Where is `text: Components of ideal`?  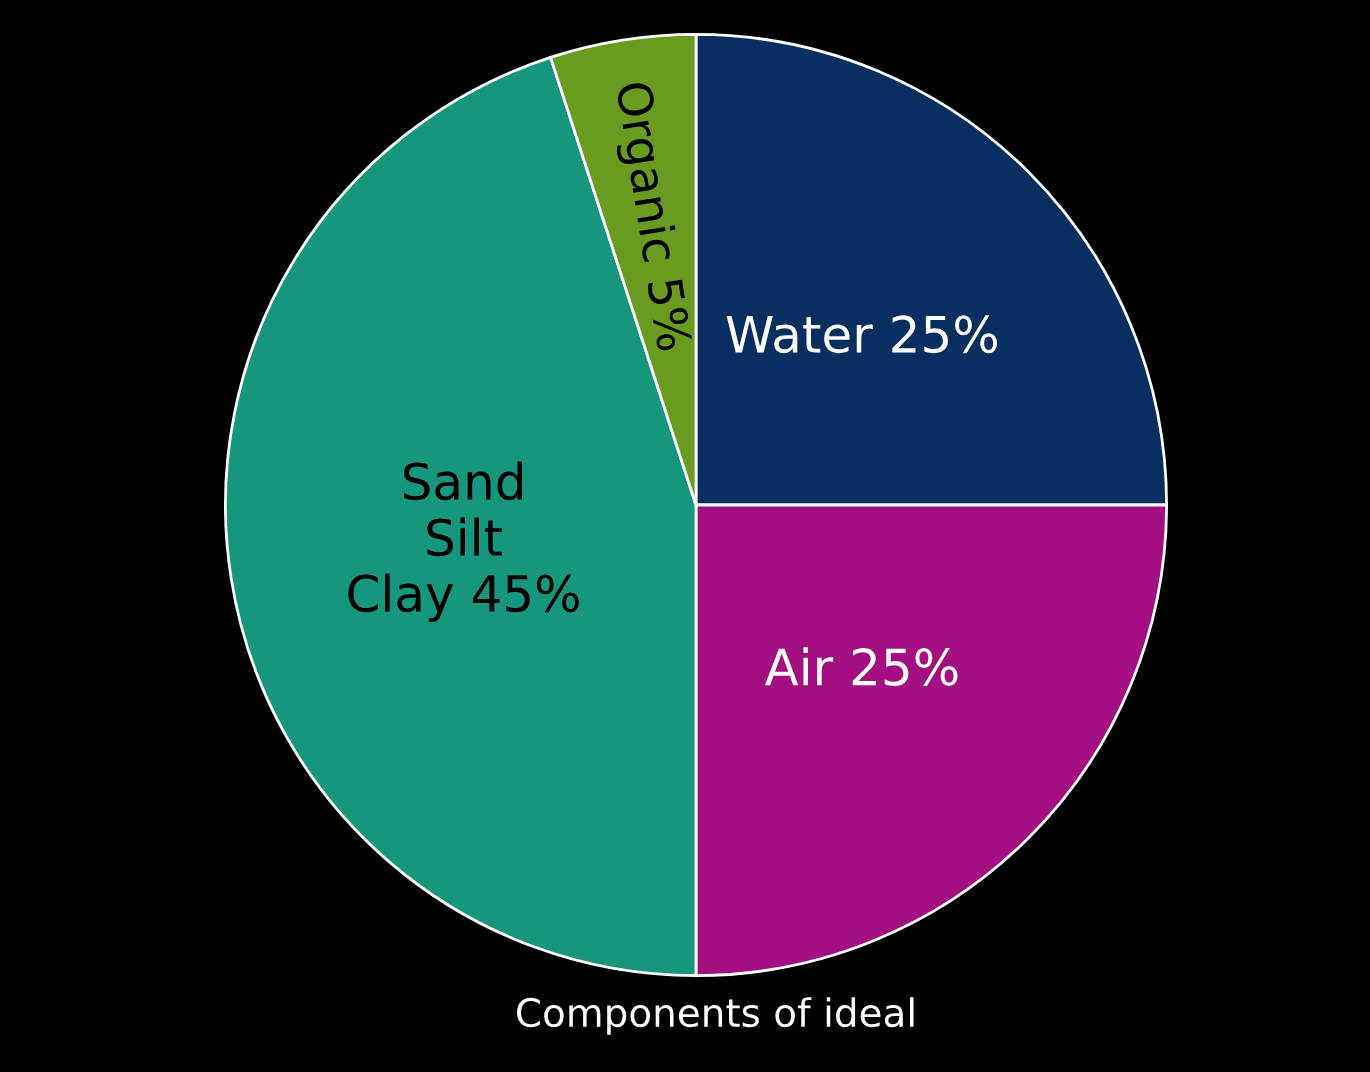 text: Components of ideal is located at coordinates (715, 1016).